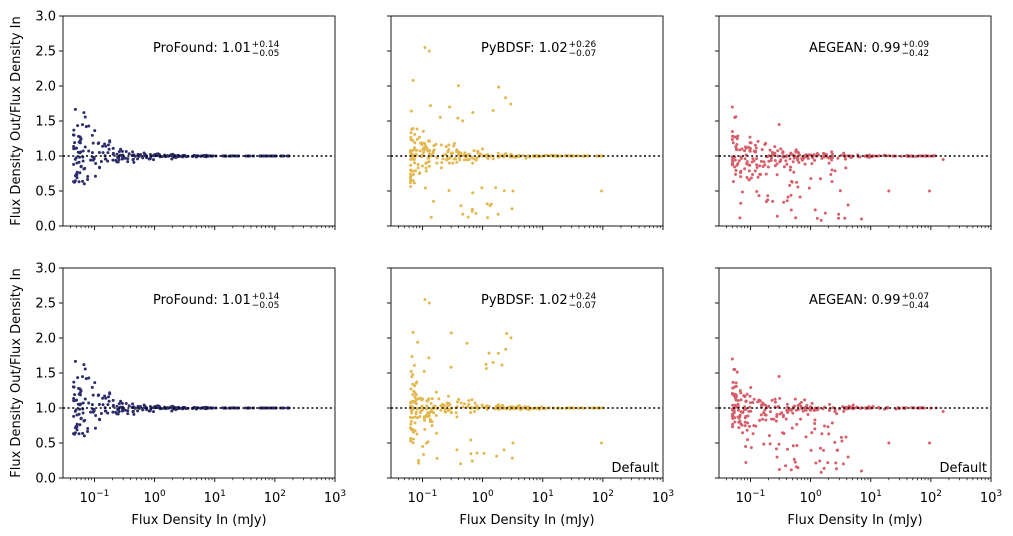 This screenshot has height=536, width=1013. What do you see at coordinates (266, 45) in the screenshot?
I see `upper-error: +0.14` at bounding box center [266, 45].